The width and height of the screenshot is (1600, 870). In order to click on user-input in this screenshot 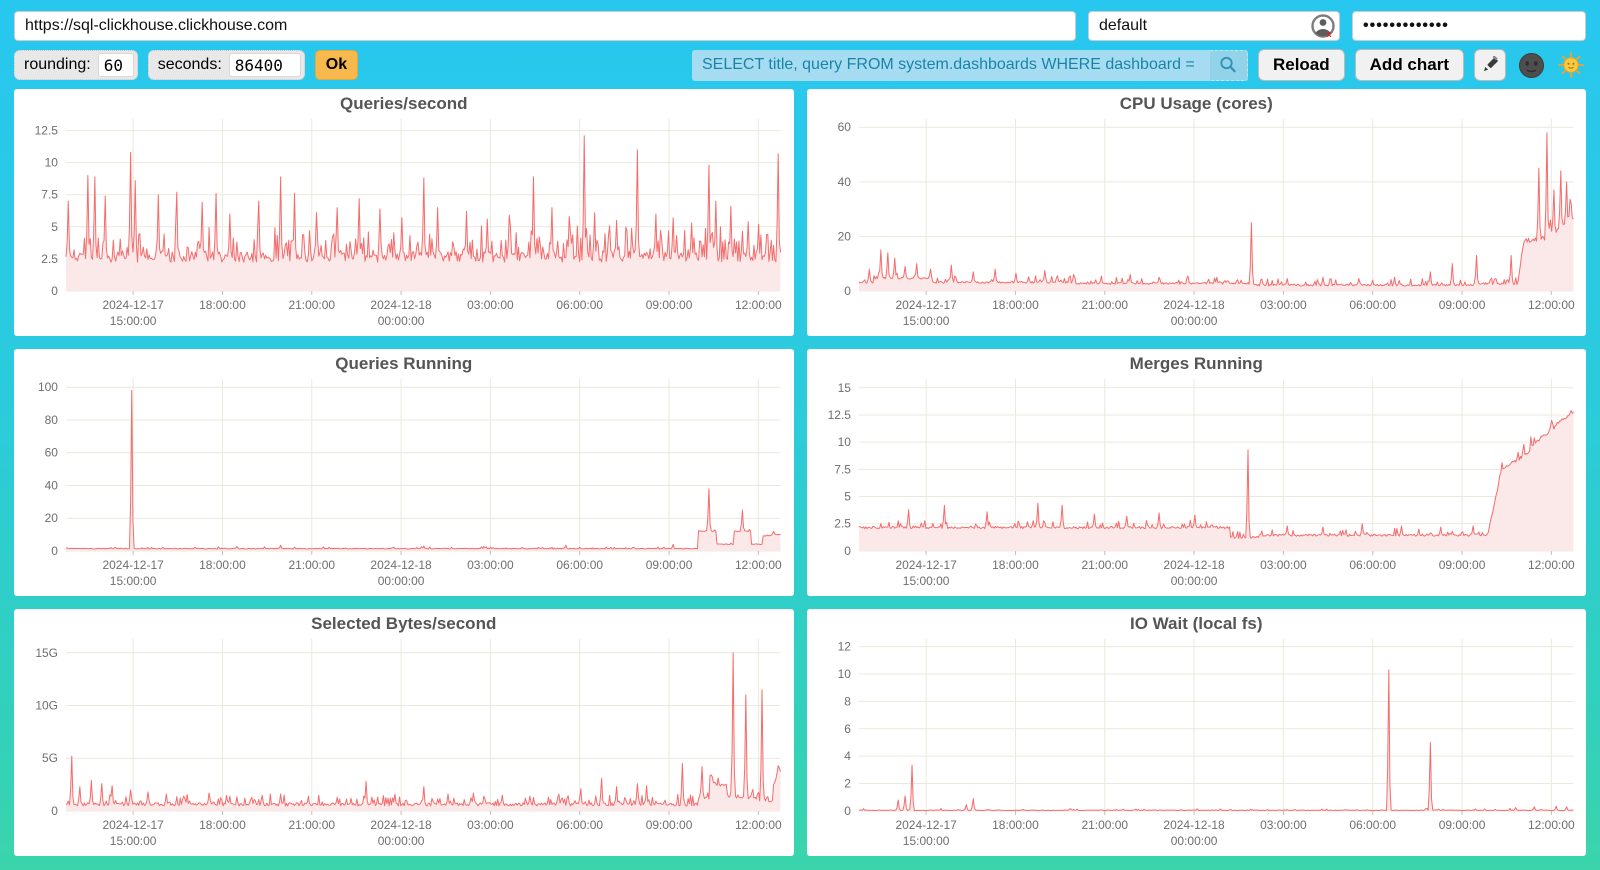, I will do `click(1214, 26)`.